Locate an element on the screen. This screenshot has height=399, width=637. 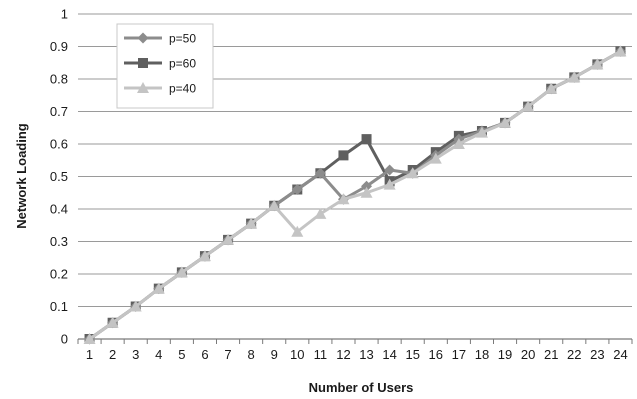
x-axis-title: Number of Users is located at coordinates (361, 387).